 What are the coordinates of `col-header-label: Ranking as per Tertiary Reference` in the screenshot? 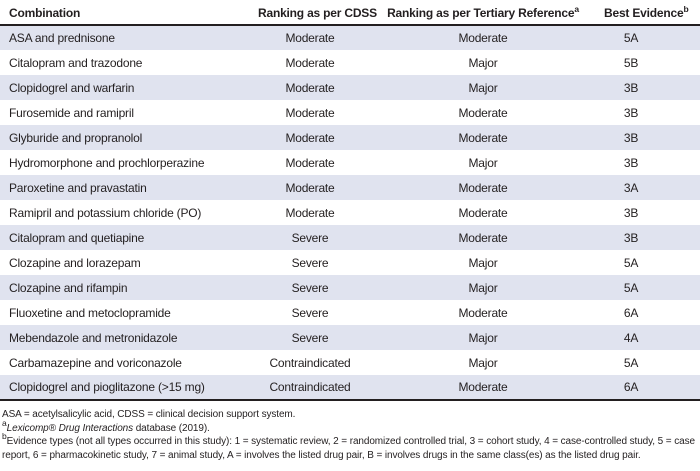 It's located at (481, 13).